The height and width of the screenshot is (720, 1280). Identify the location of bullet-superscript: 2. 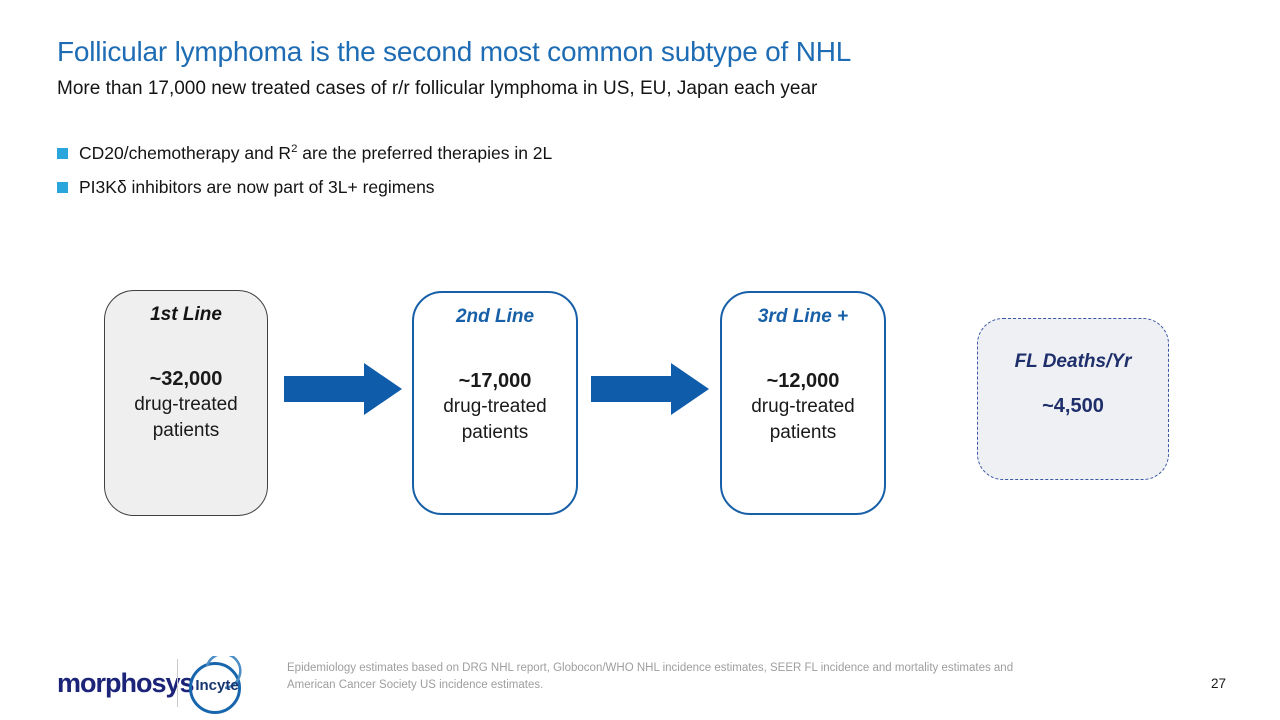
(294, 149).